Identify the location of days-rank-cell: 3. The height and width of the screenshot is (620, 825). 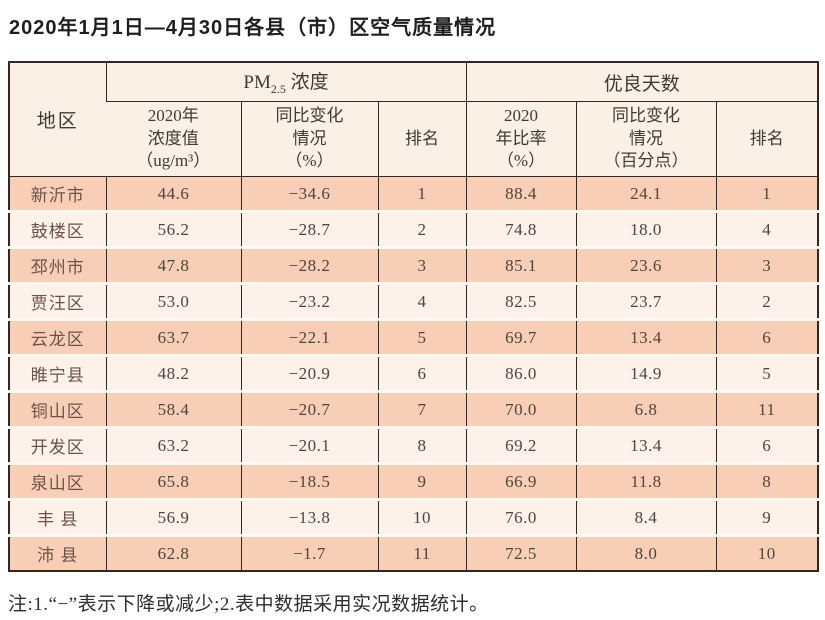
(767, 265).